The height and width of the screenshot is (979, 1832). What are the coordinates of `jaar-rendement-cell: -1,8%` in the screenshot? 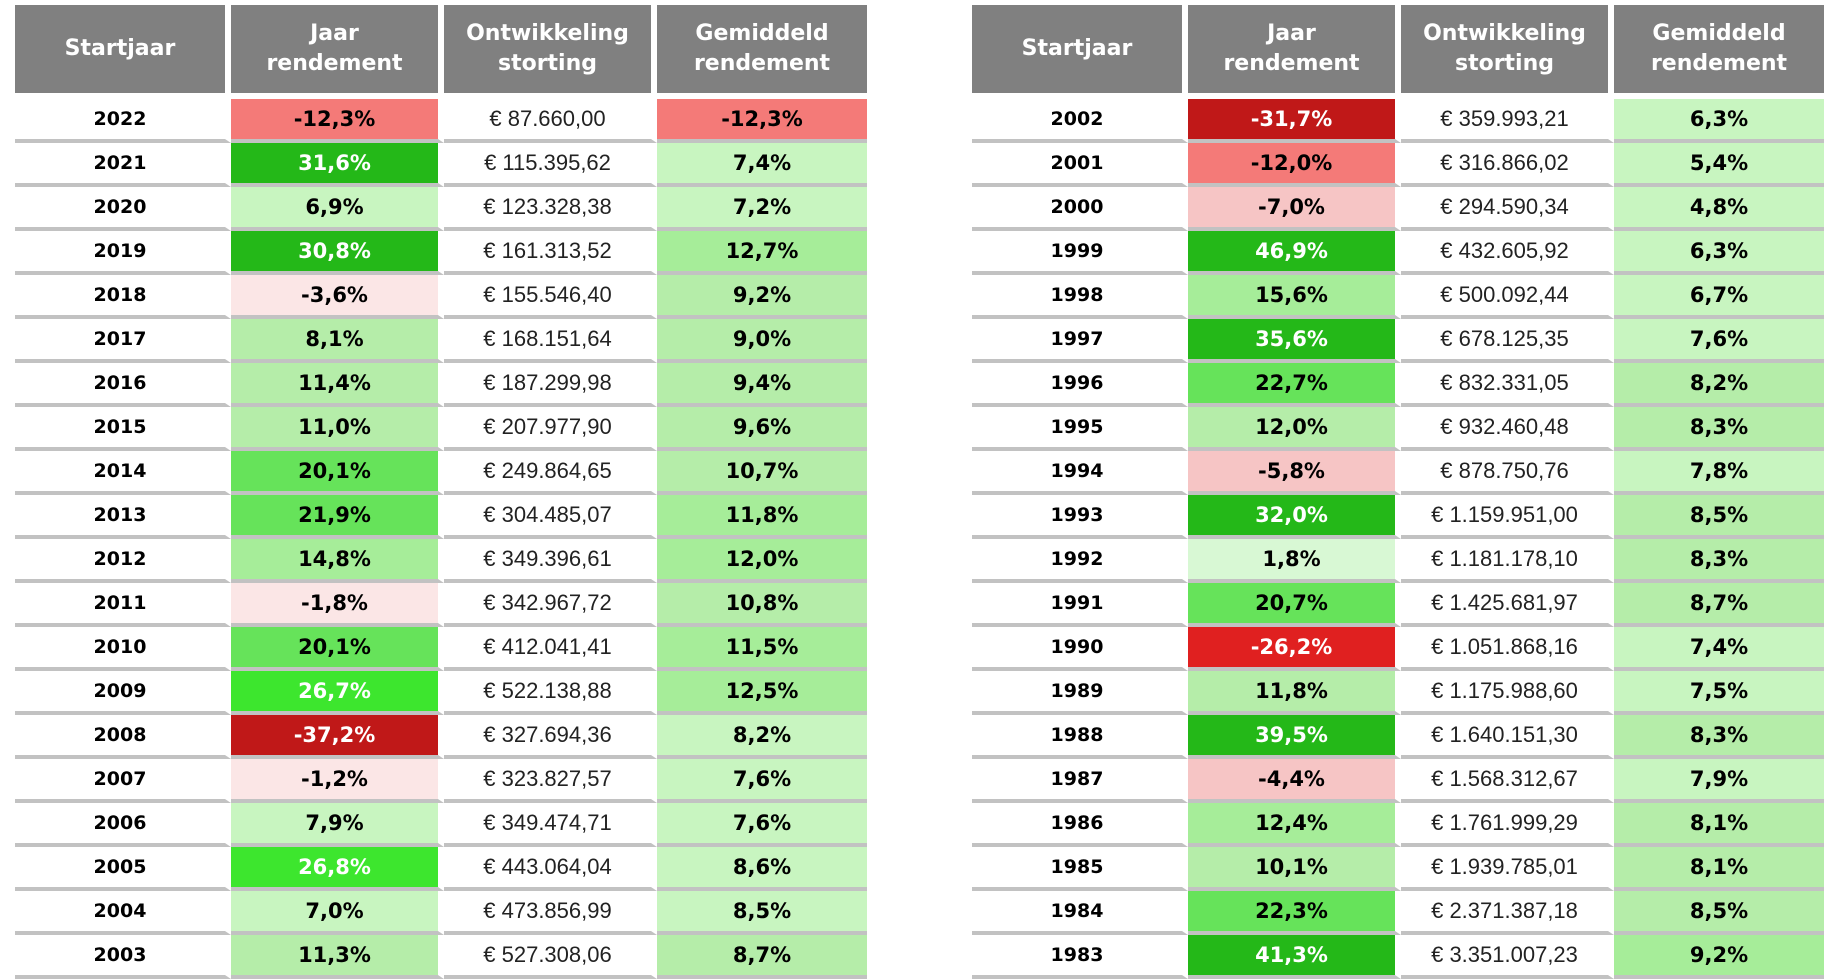 It's located at (337, 605).